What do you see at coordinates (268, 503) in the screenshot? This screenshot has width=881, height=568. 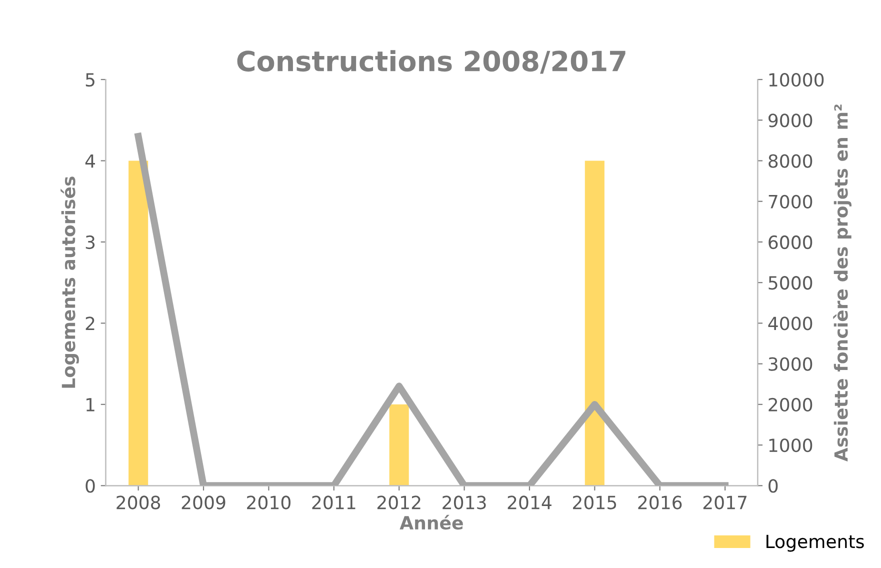 I see `x-tick-label: 2010` at bounding box center [268, 503].